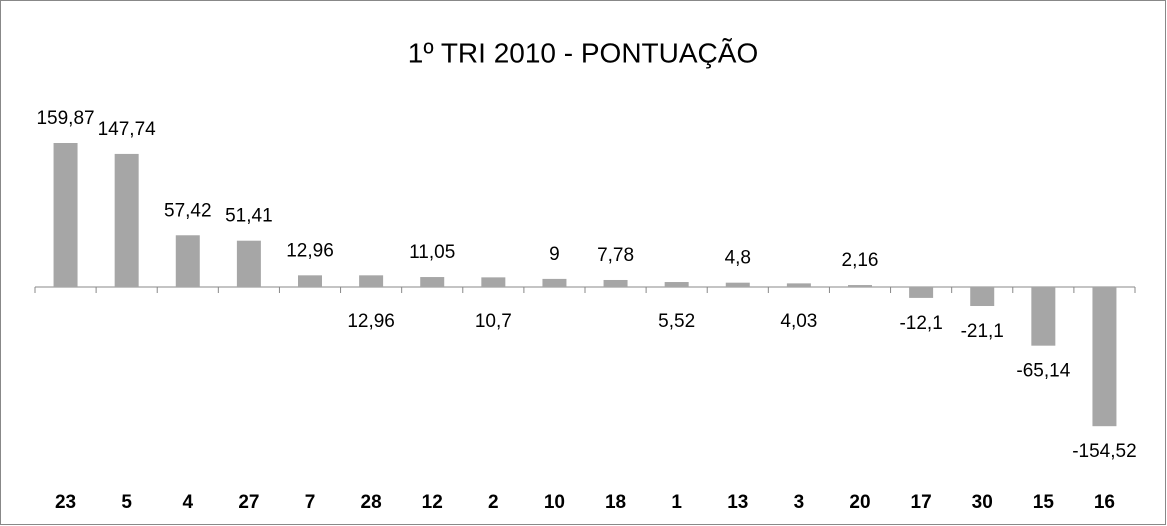 This screenshot has height=526, width=1167. I want to click on x-tick-label: 28, so click(371, 502).